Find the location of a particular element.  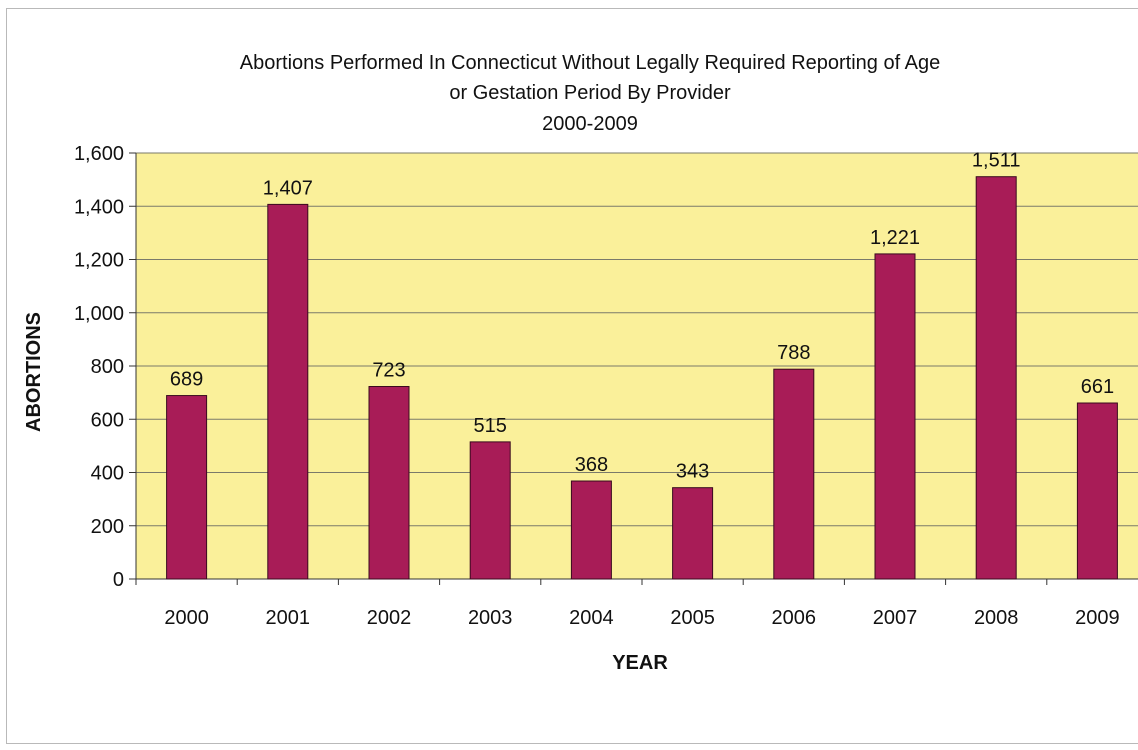

y-tick-label: 1,600 is located at coordinates (99, 154).